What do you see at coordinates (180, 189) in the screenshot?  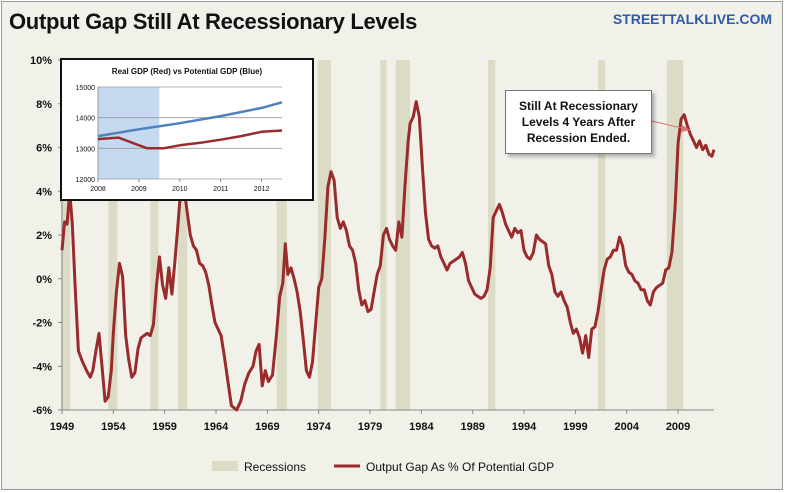 I see `inset-x-tick-label: 2010` at bounding box center [180, 189].